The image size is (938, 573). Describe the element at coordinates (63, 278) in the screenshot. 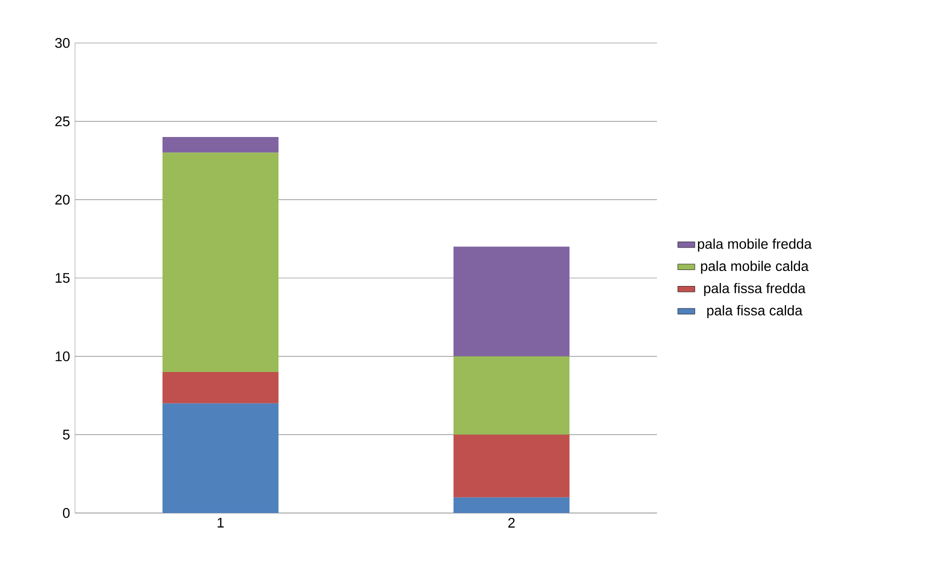

I see `y-tick-label: 15` at that location.